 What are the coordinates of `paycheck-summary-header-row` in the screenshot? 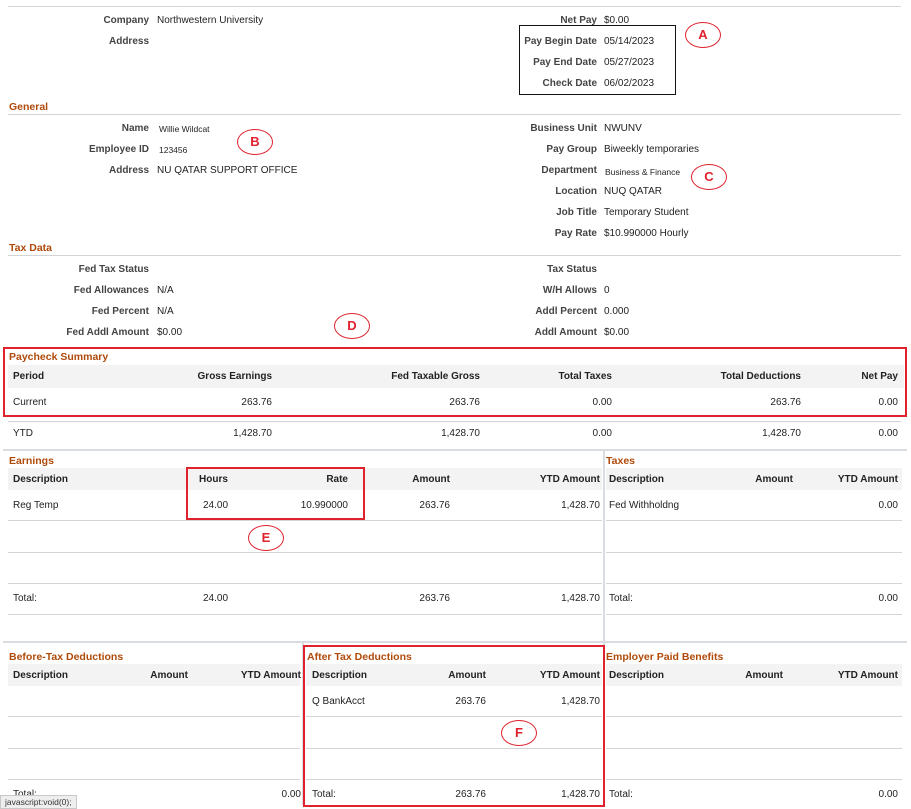 It's located at (456, 376).